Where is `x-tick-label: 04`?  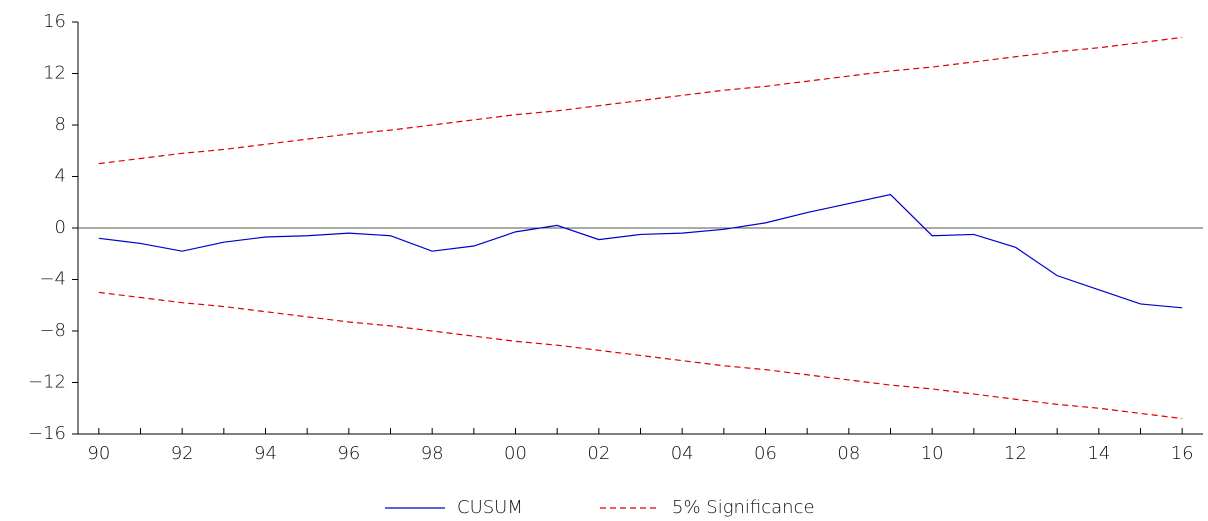
x-tick-label: 04 is located at coordinates (682, 453).